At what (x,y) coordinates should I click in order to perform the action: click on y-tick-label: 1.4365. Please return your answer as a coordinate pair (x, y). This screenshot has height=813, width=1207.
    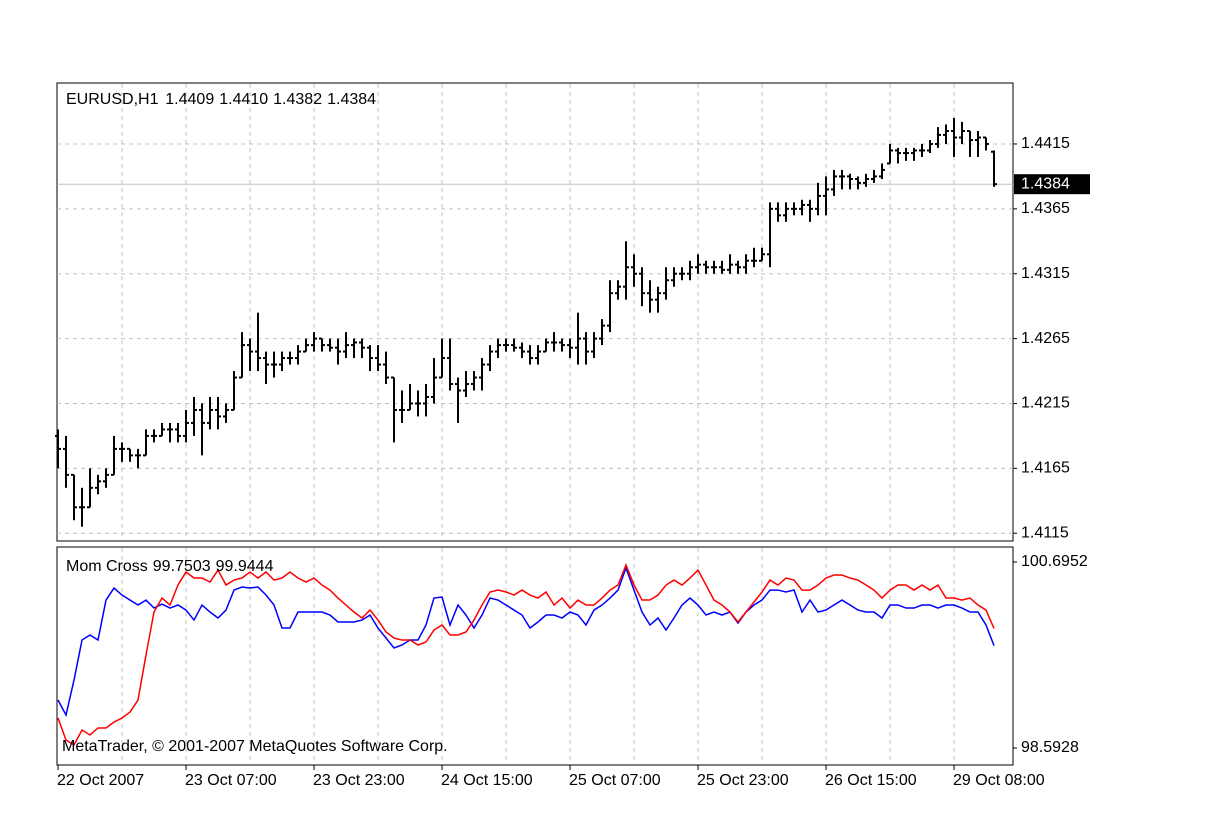
    Looking at the image, I should click on (1045, 208).